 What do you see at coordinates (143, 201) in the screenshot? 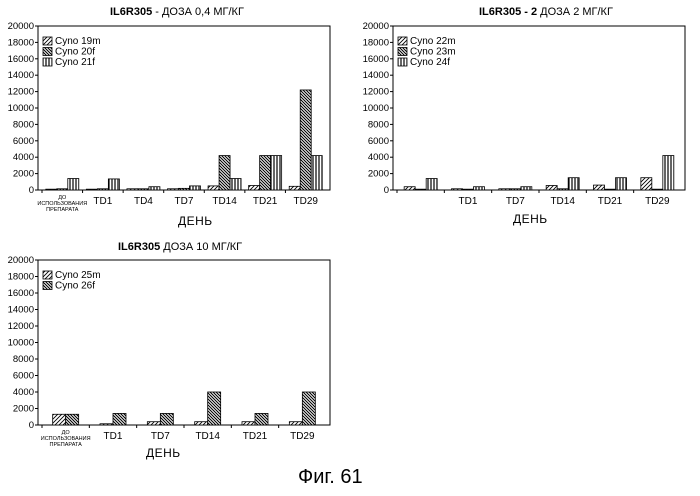
I see `x-tick-label: TD4` at bounding box center [143, 201].